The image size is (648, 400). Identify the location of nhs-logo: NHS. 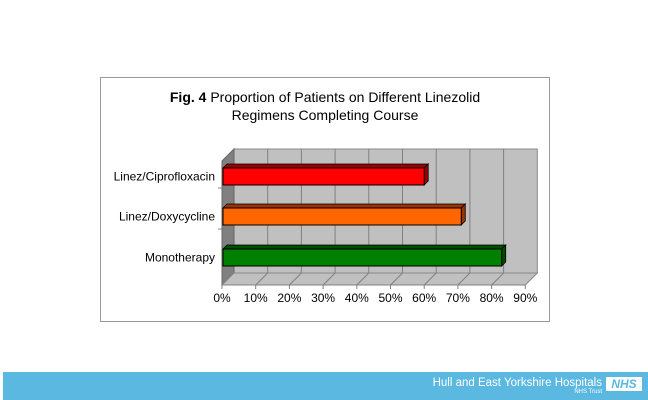
(624, 384).